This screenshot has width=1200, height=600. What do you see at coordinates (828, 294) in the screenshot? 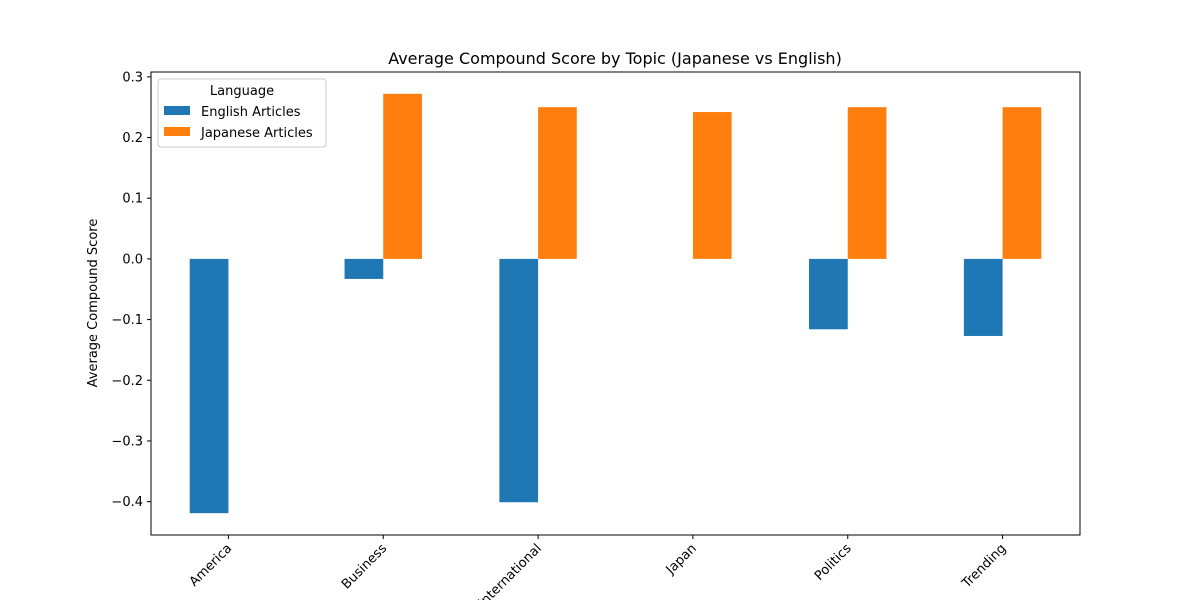
I see `bar-english-politics` at bounding box center [828, 294].